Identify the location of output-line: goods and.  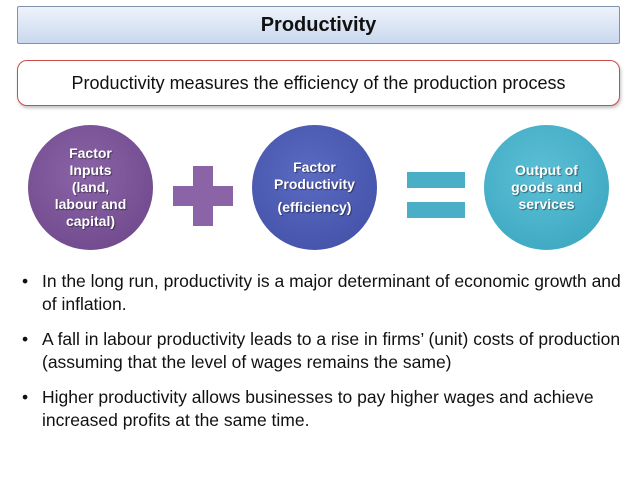
(546, 187).